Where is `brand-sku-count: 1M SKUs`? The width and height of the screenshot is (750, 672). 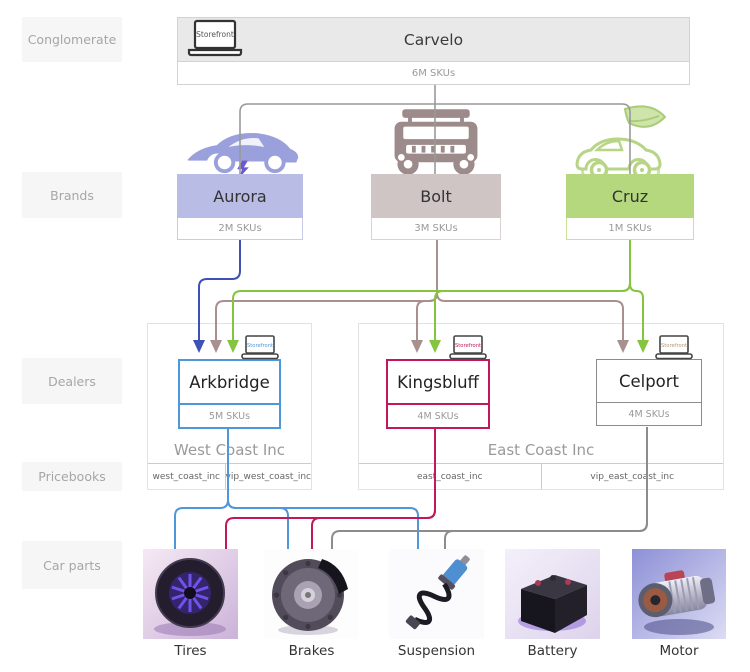
brand-sku-count: 1M SKUs is located at coordinates (630, 229).